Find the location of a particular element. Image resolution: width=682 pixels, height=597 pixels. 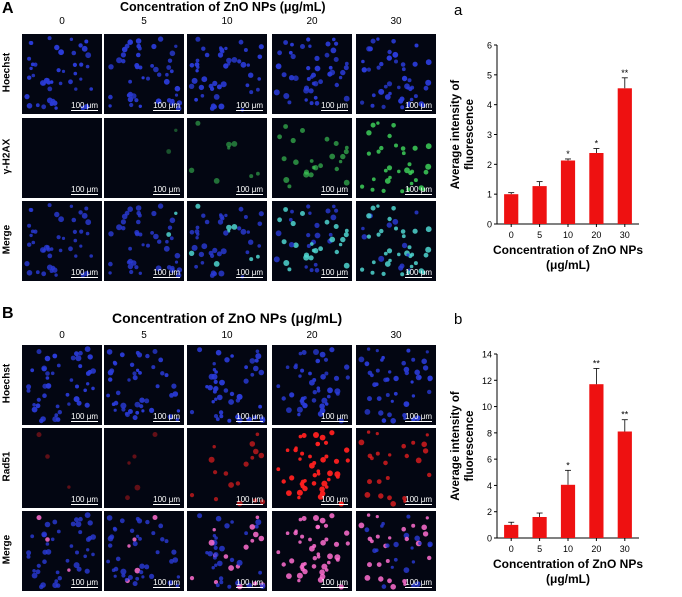

panel-b-title: Concentration of ZnO NPs (μg/mL) is located at coordinates (227, 318).